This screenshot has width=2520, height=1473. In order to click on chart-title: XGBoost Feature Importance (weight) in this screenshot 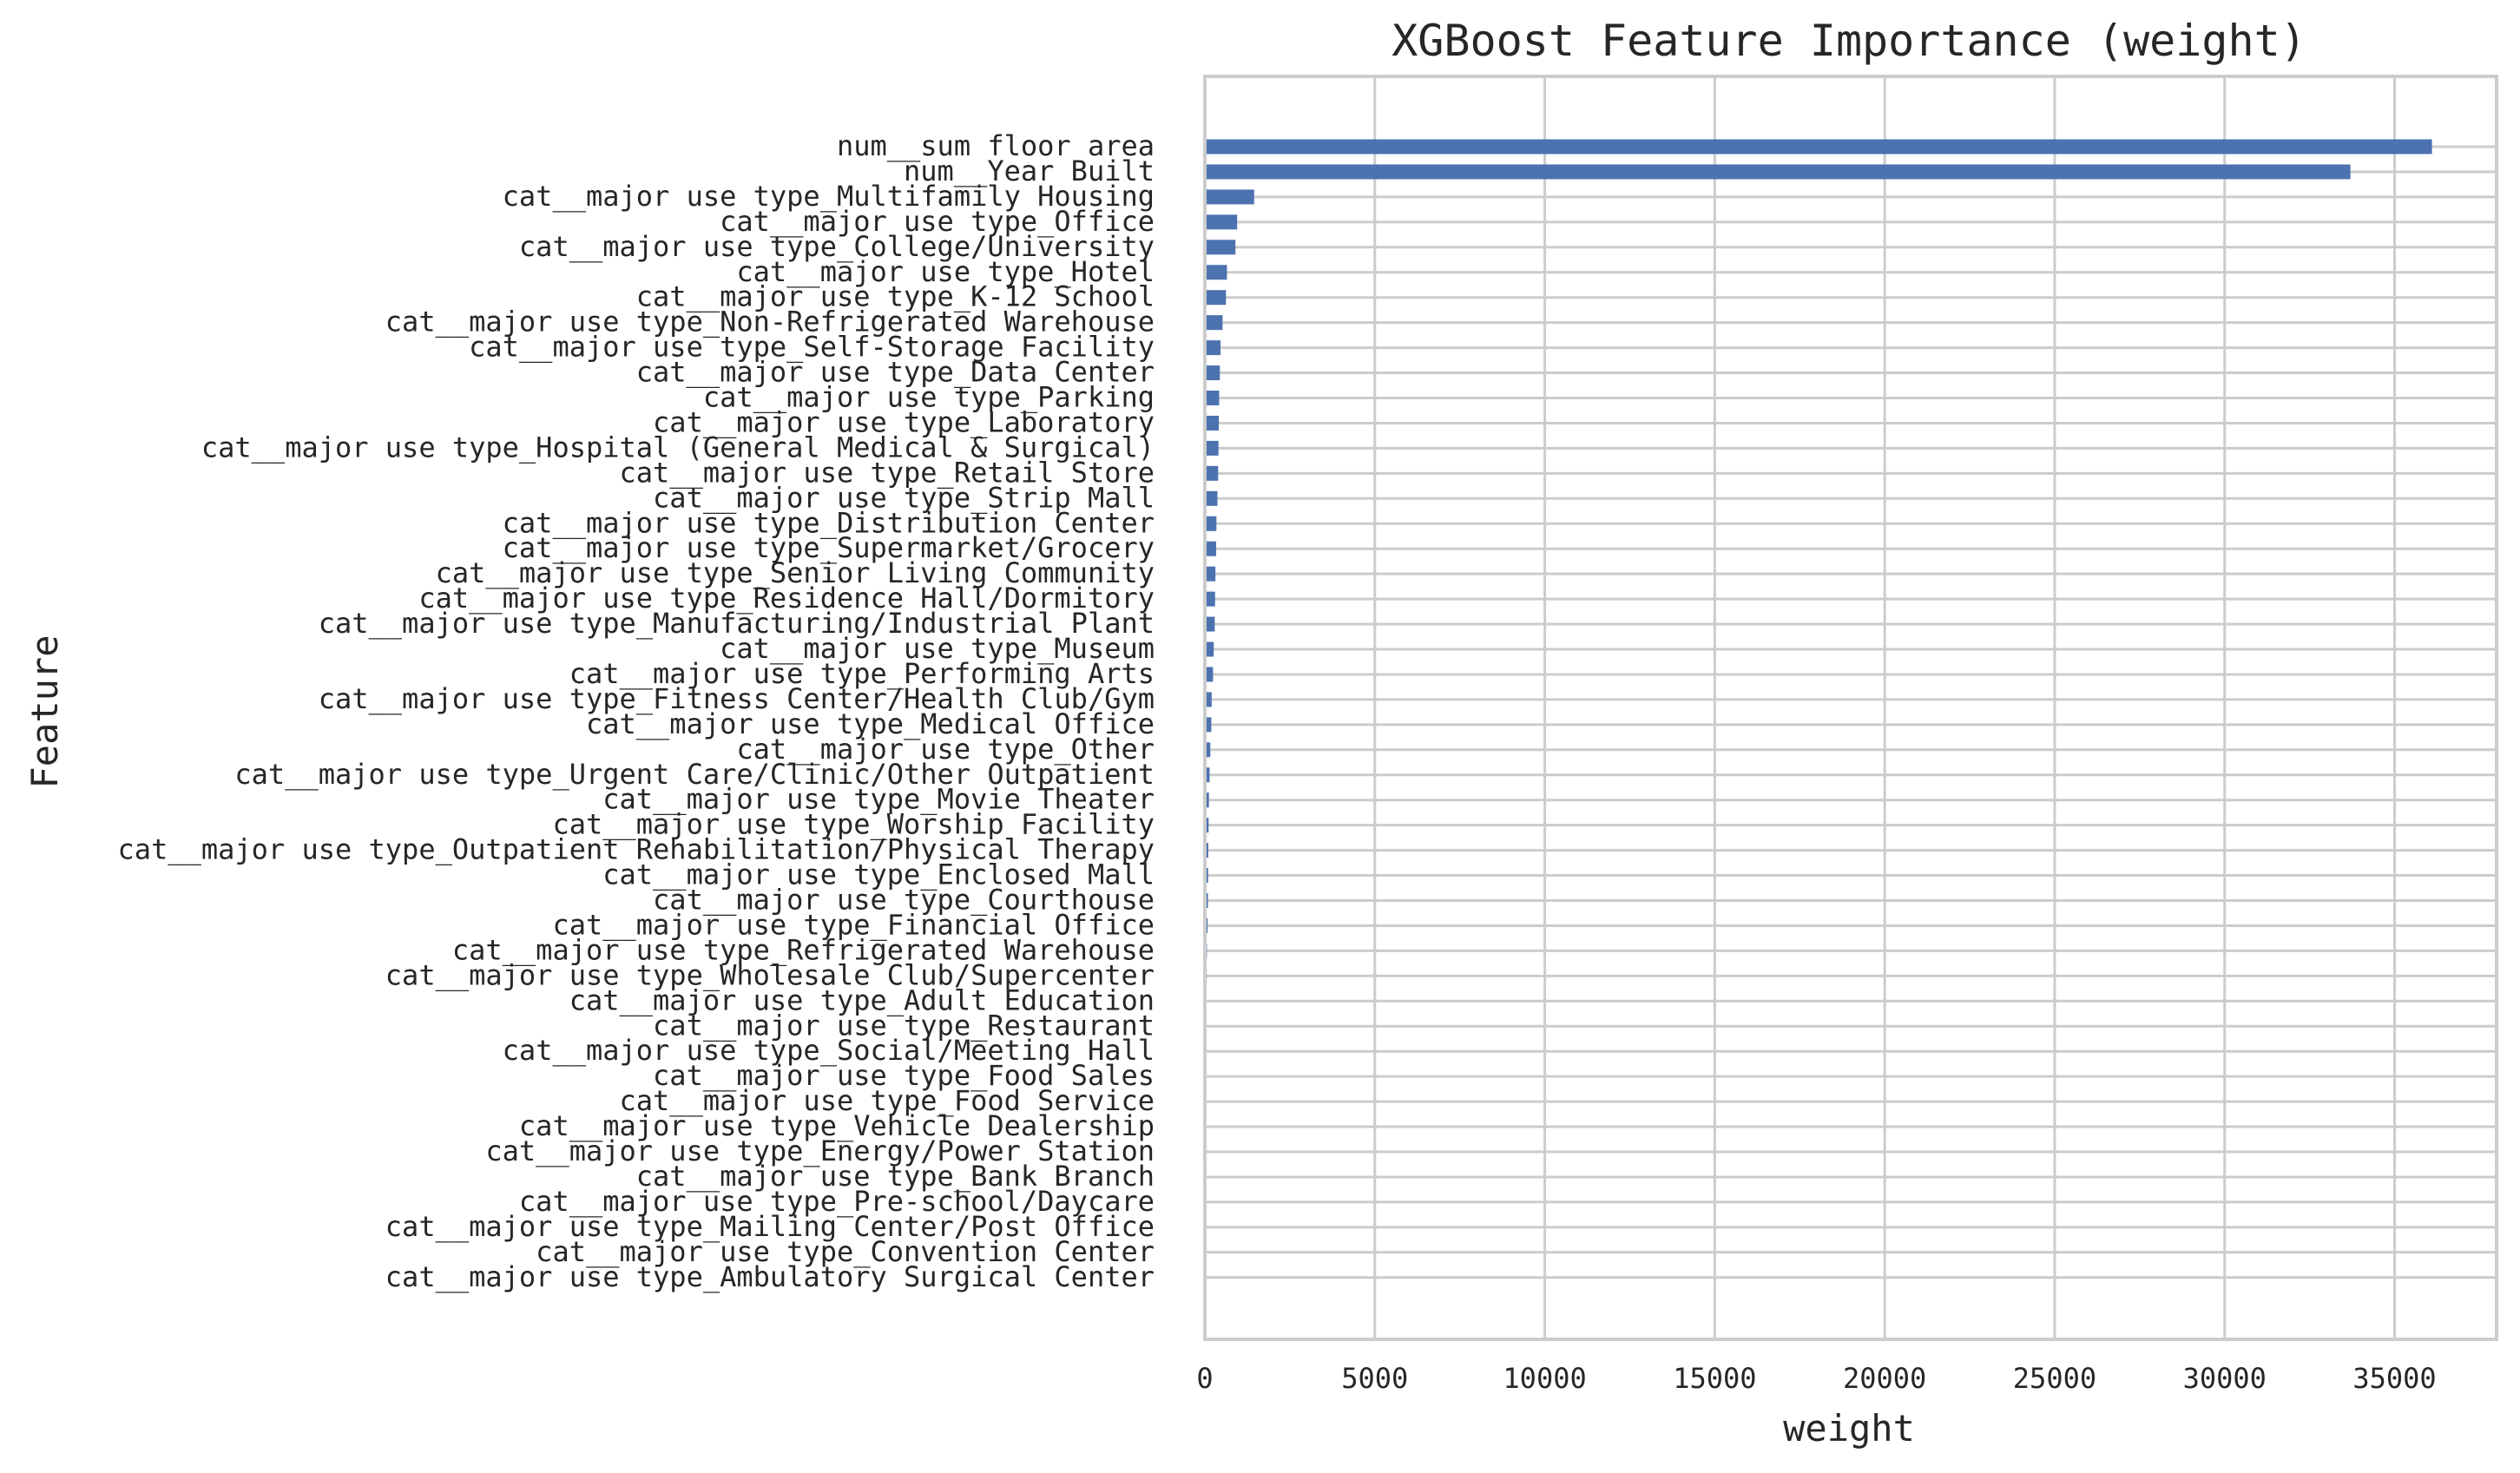, I will do `click(1849, 41)`.